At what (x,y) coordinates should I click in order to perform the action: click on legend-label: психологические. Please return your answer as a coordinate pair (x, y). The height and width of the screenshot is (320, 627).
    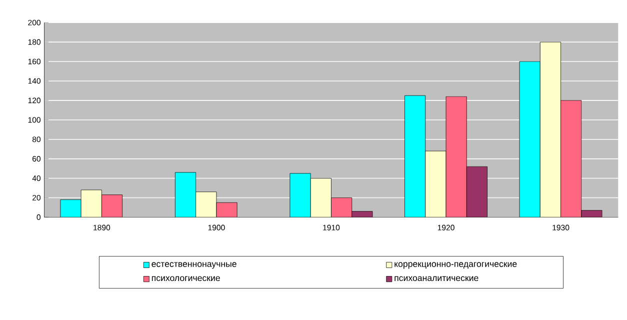
    Looking at the image, I should click on (186, 278).